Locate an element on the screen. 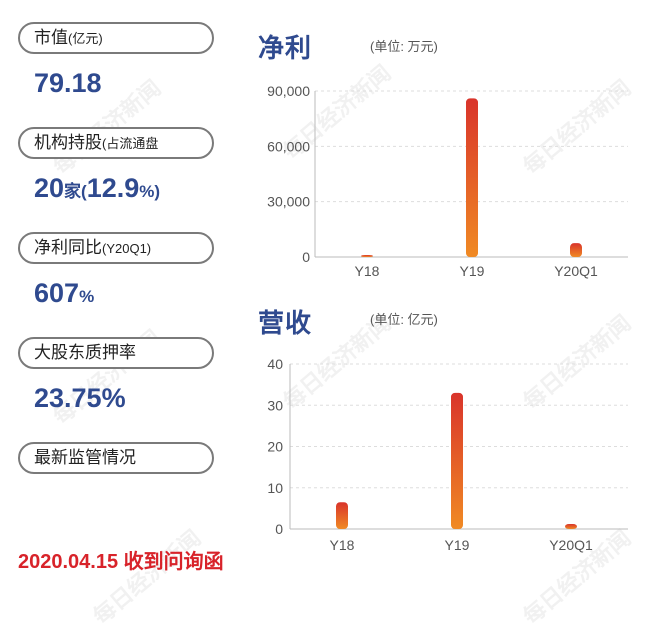 The height and width of the screenshot is (631, 660). metric-pill-institution: 机构持股(占流通盘 is located at coordinates (116, 143).